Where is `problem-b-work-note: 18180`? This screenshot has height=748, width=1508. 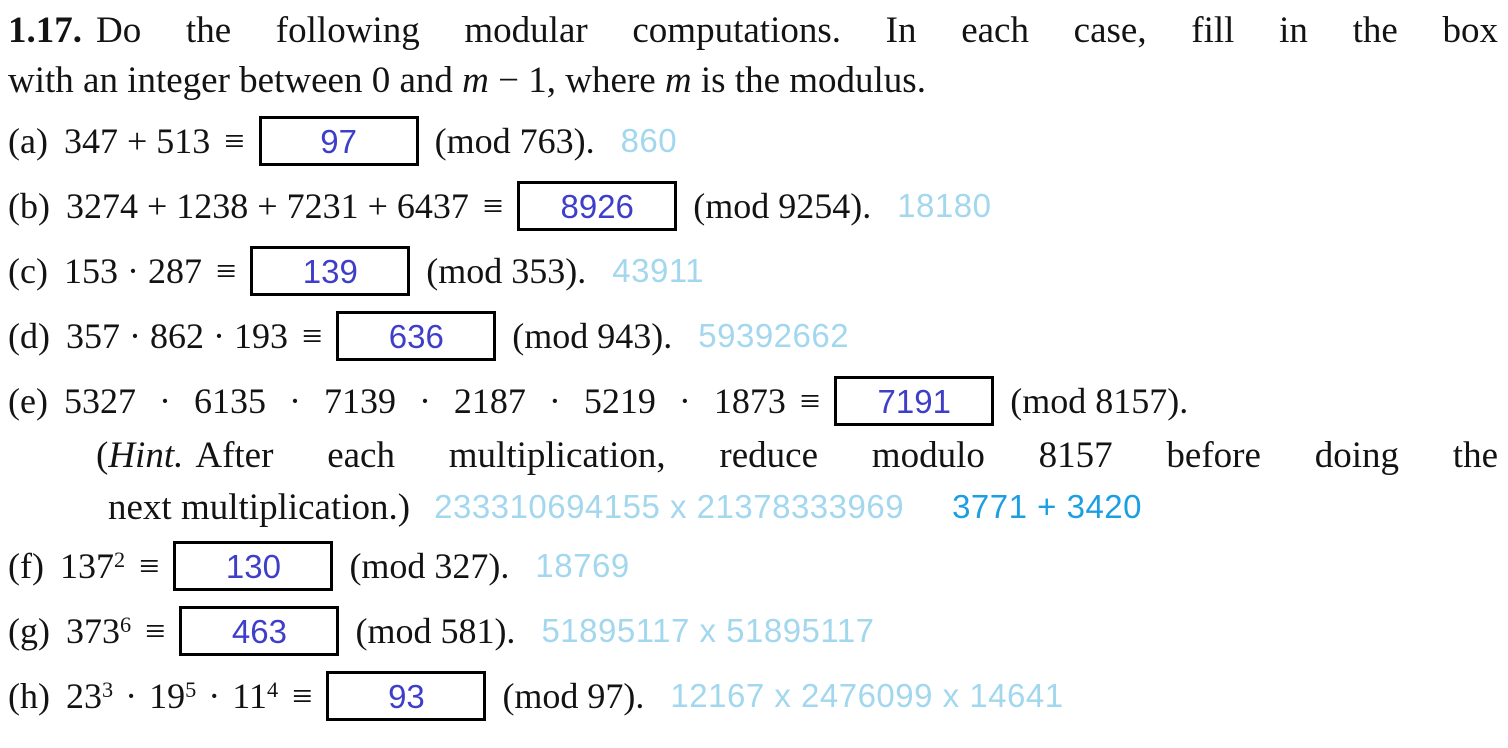 problem-b-work-note: 18180 is located at coordinates (944, 205).